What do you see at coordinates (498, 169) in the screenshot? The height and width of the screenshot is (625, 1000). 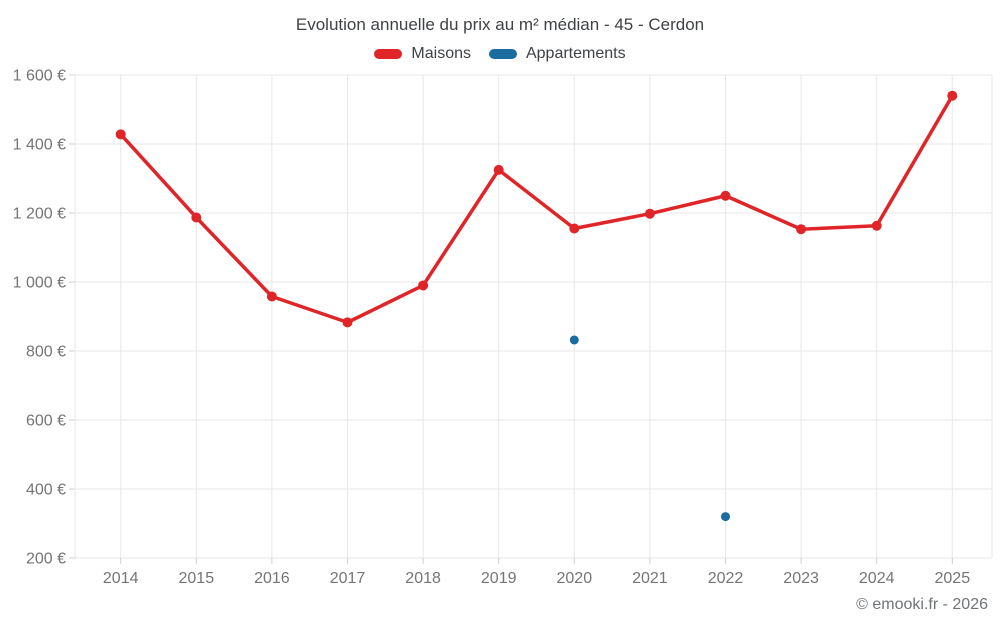 I see `data-point-maisons-2019` at bounding box center [498, 169].